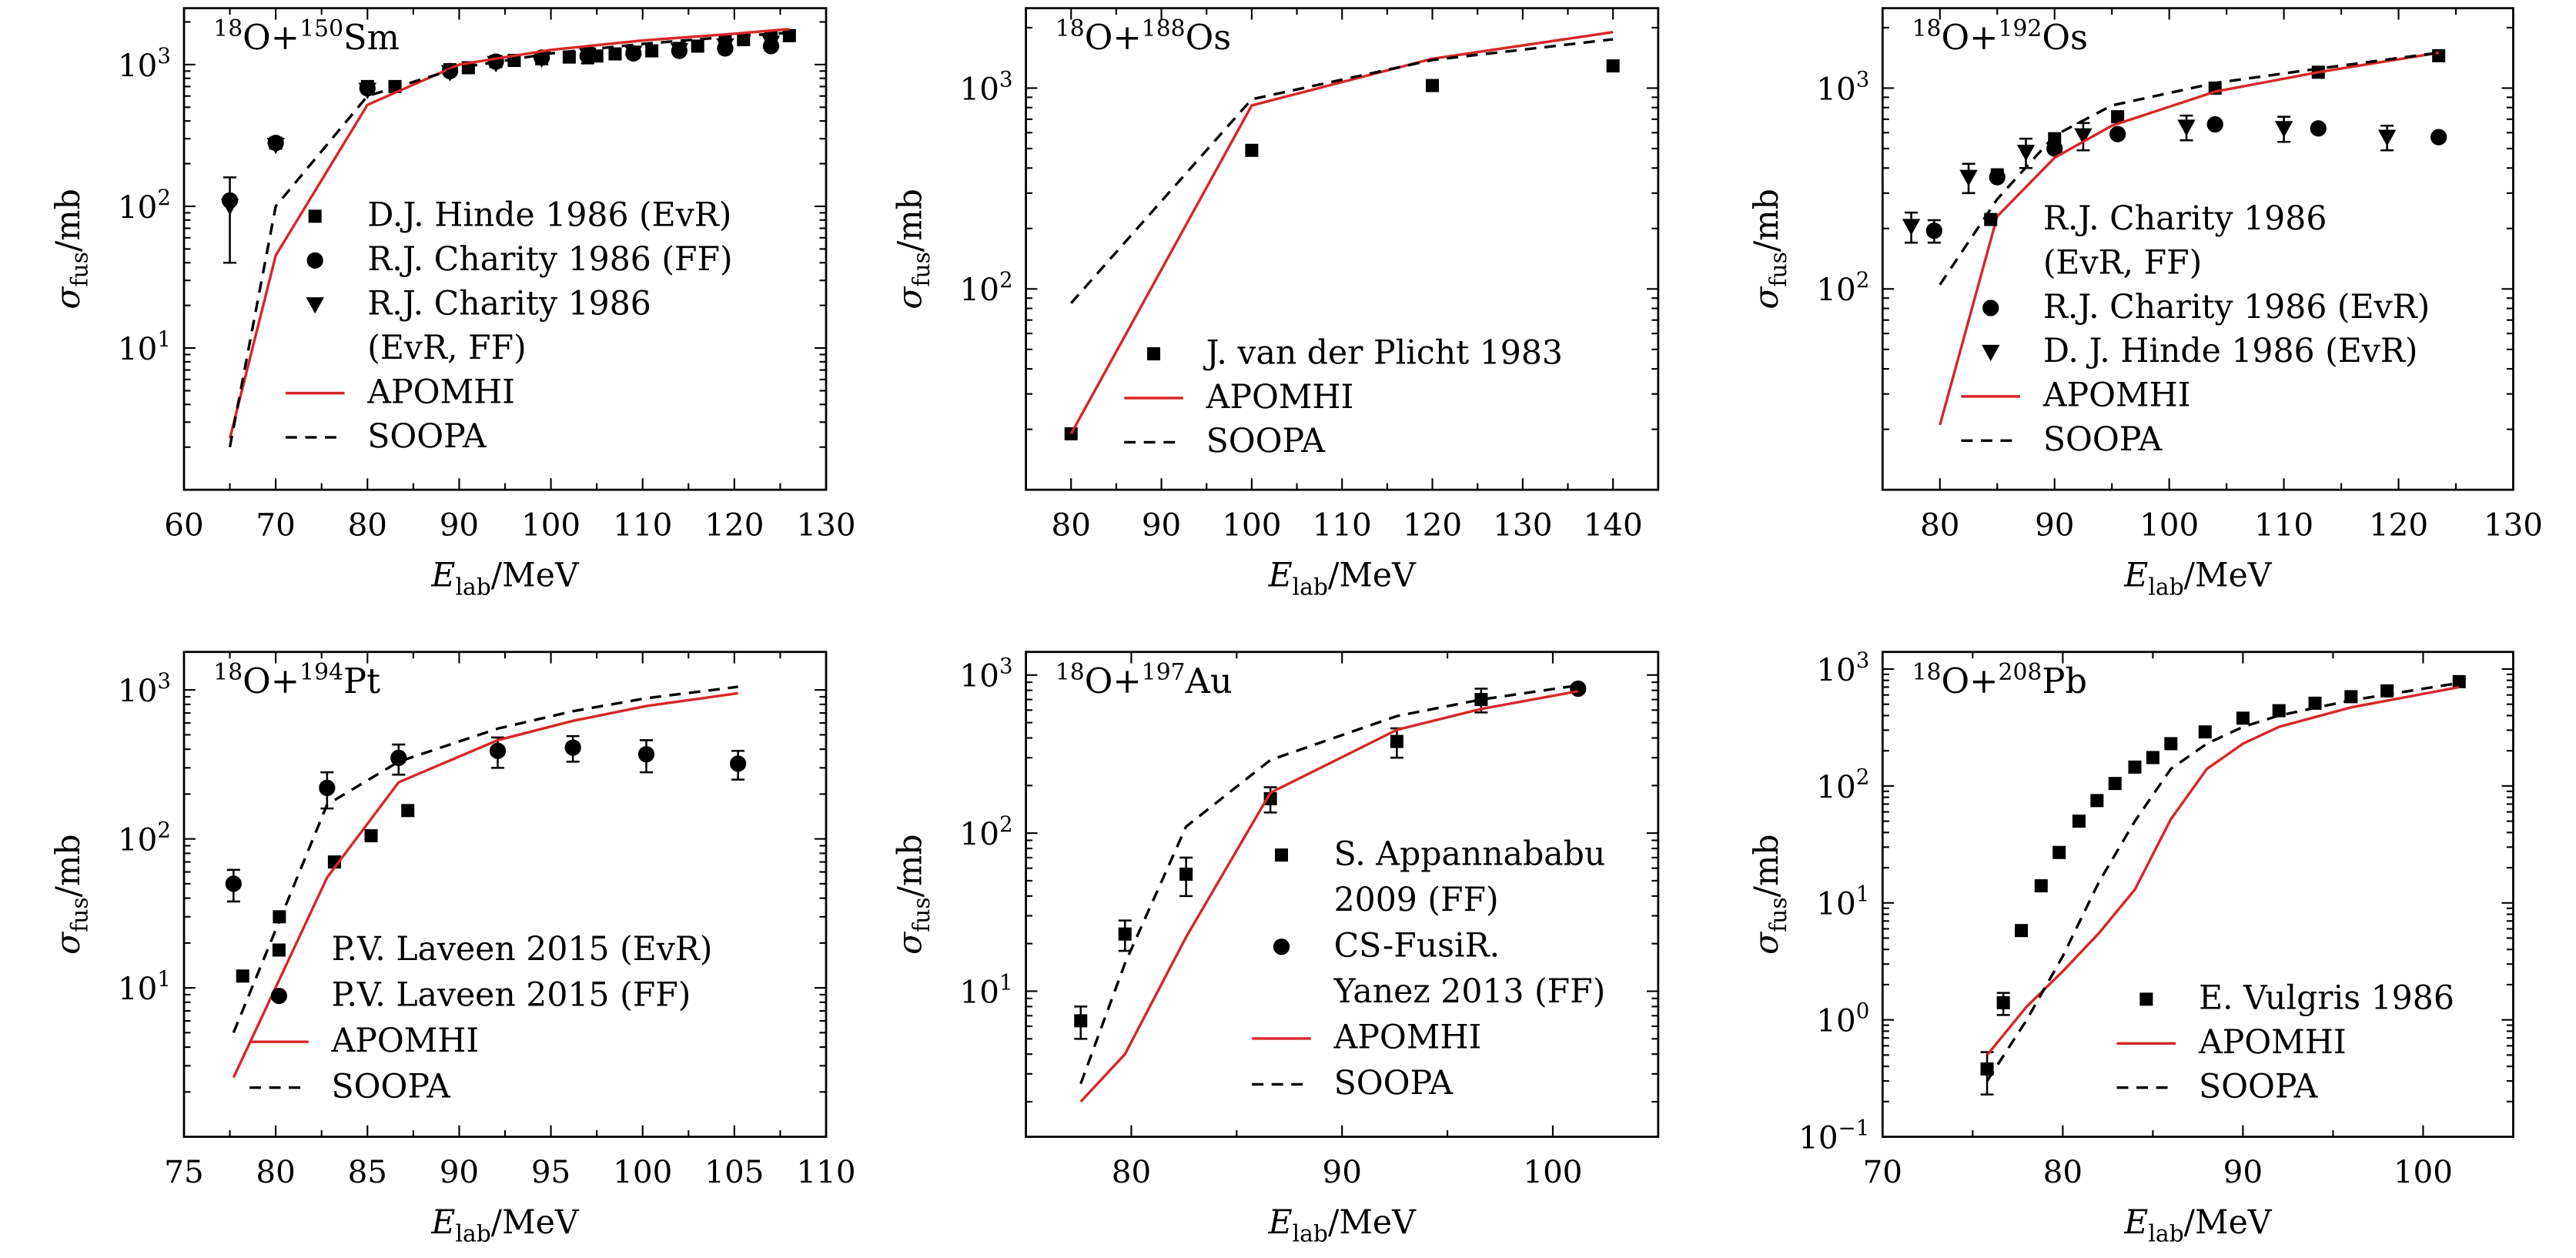 The width and height of the screenshot is (2576, 1258). What do you see at coordinates (1470, 854) in the screenshot?
I see `legend-label: S. Appannababu` at bounding box center [1470, 854].